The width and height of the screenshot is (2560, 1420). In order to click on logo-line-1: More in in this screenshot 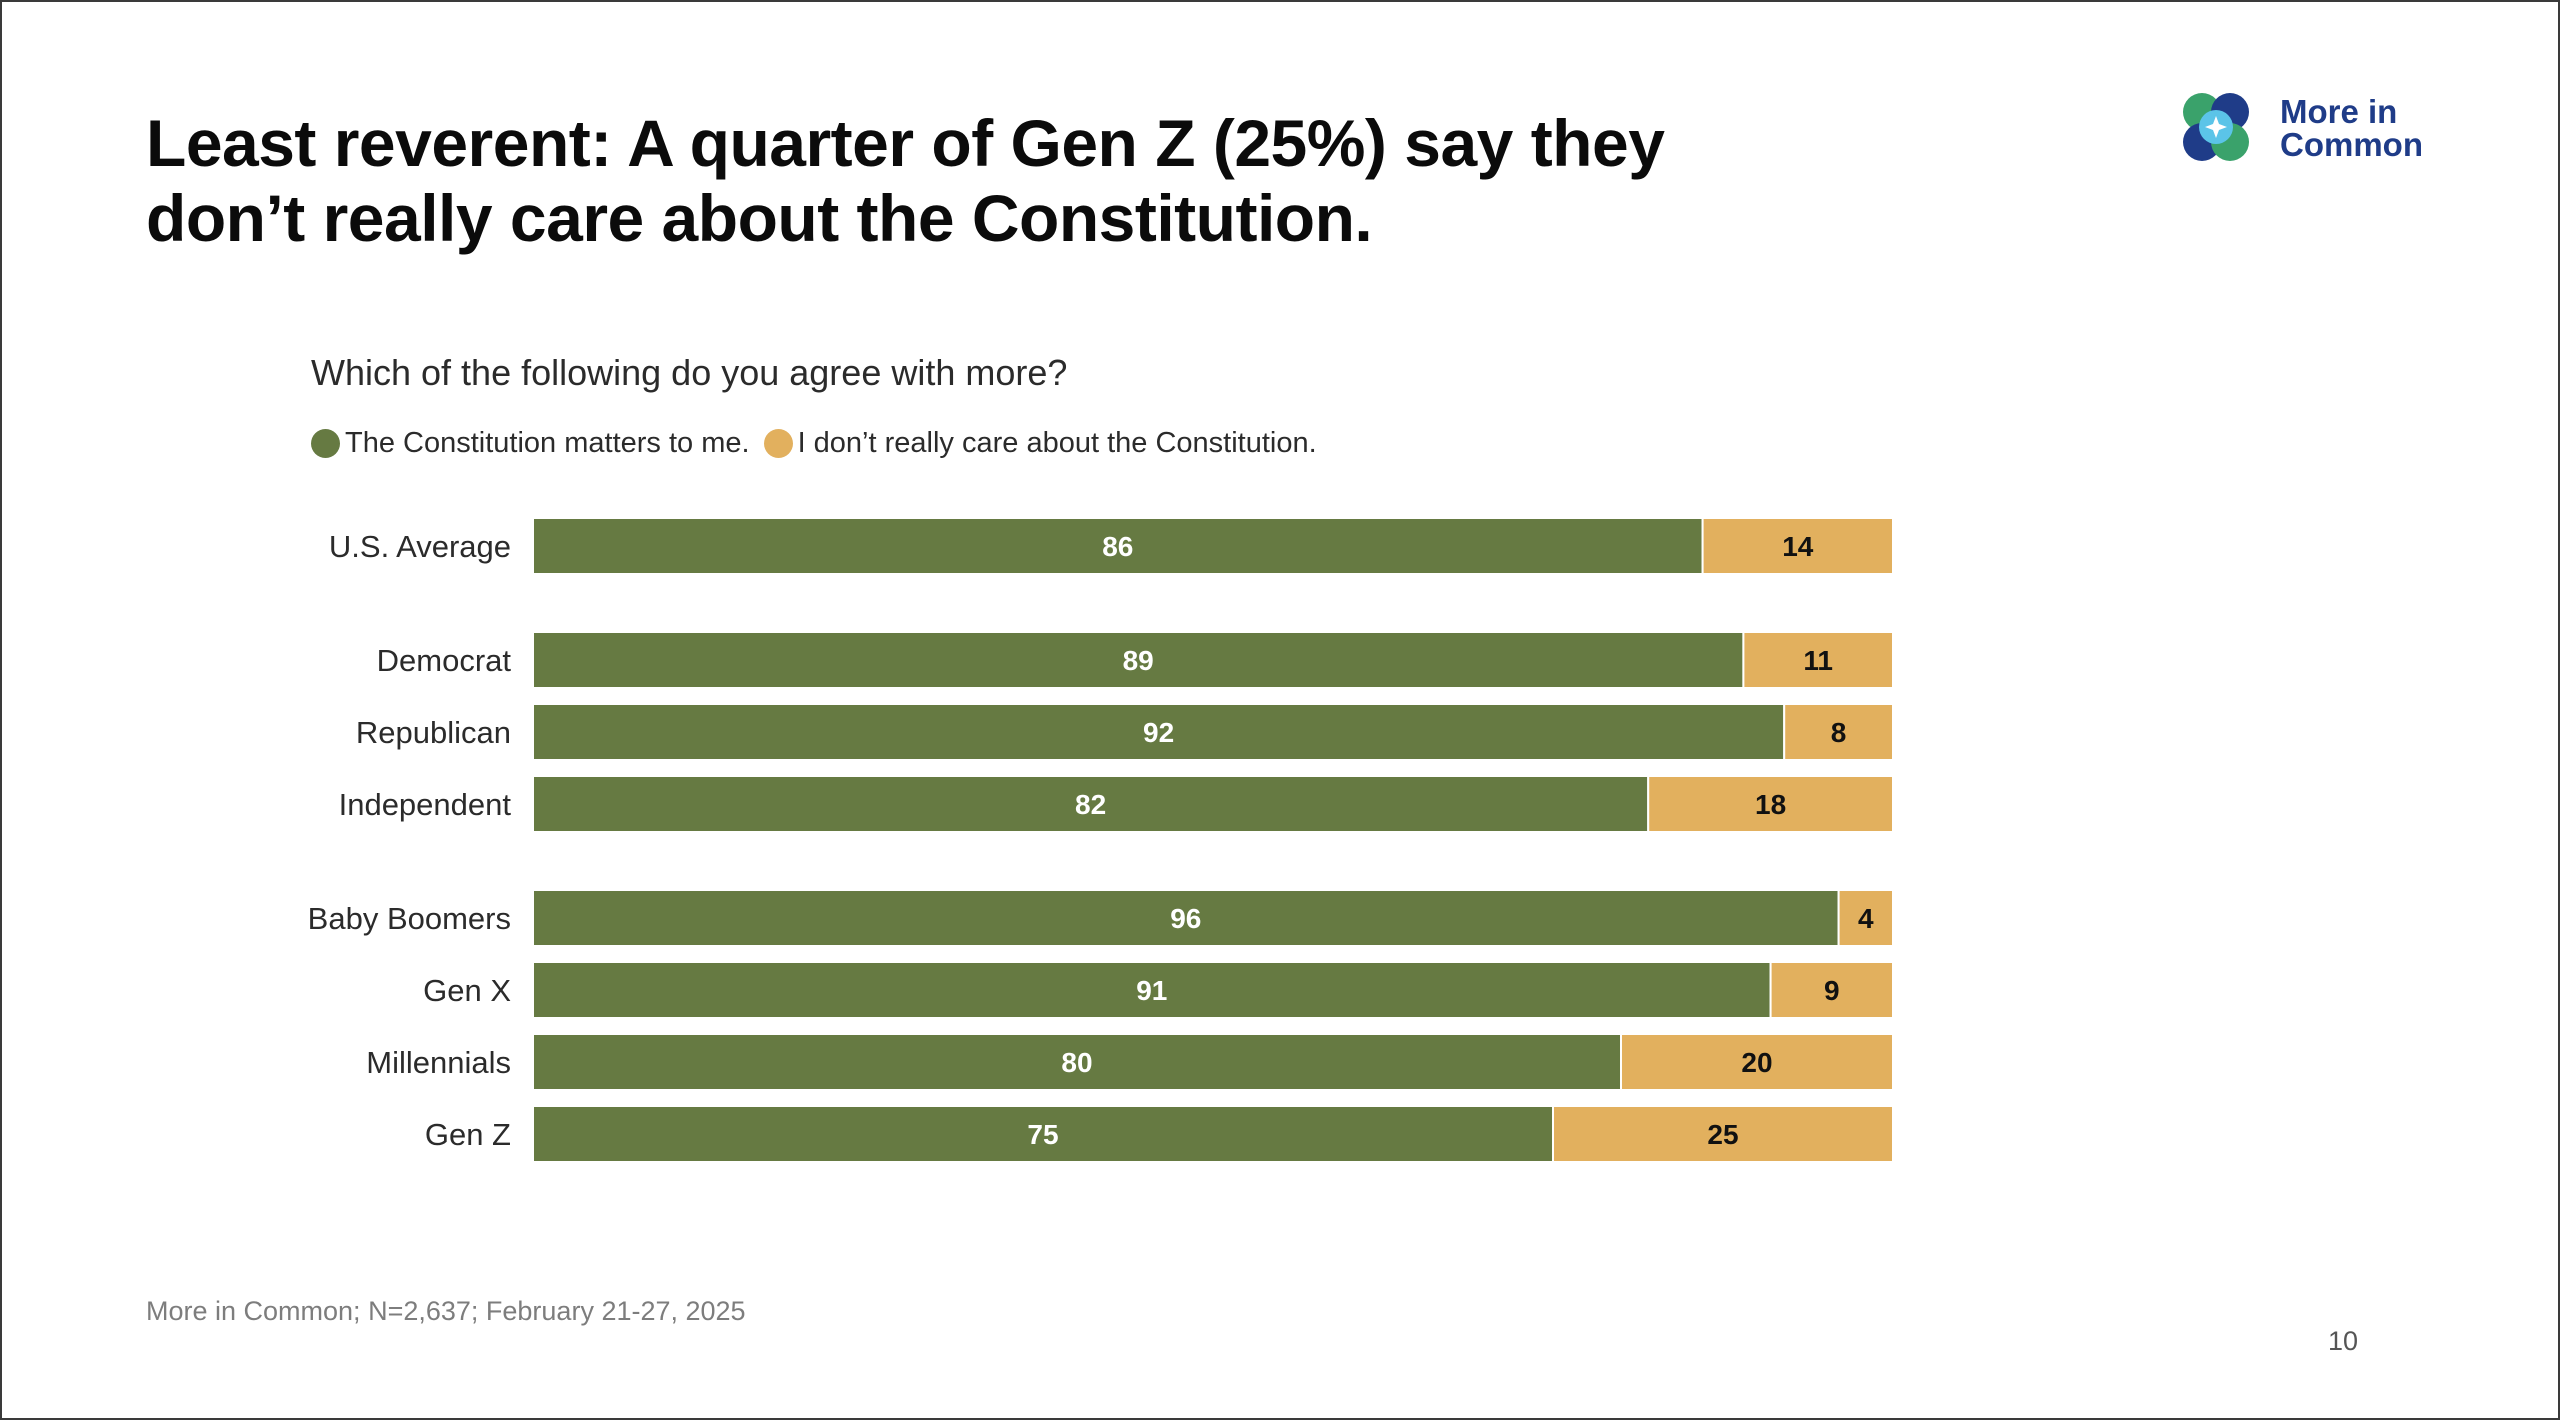, I will do `click(2339, 111)`.